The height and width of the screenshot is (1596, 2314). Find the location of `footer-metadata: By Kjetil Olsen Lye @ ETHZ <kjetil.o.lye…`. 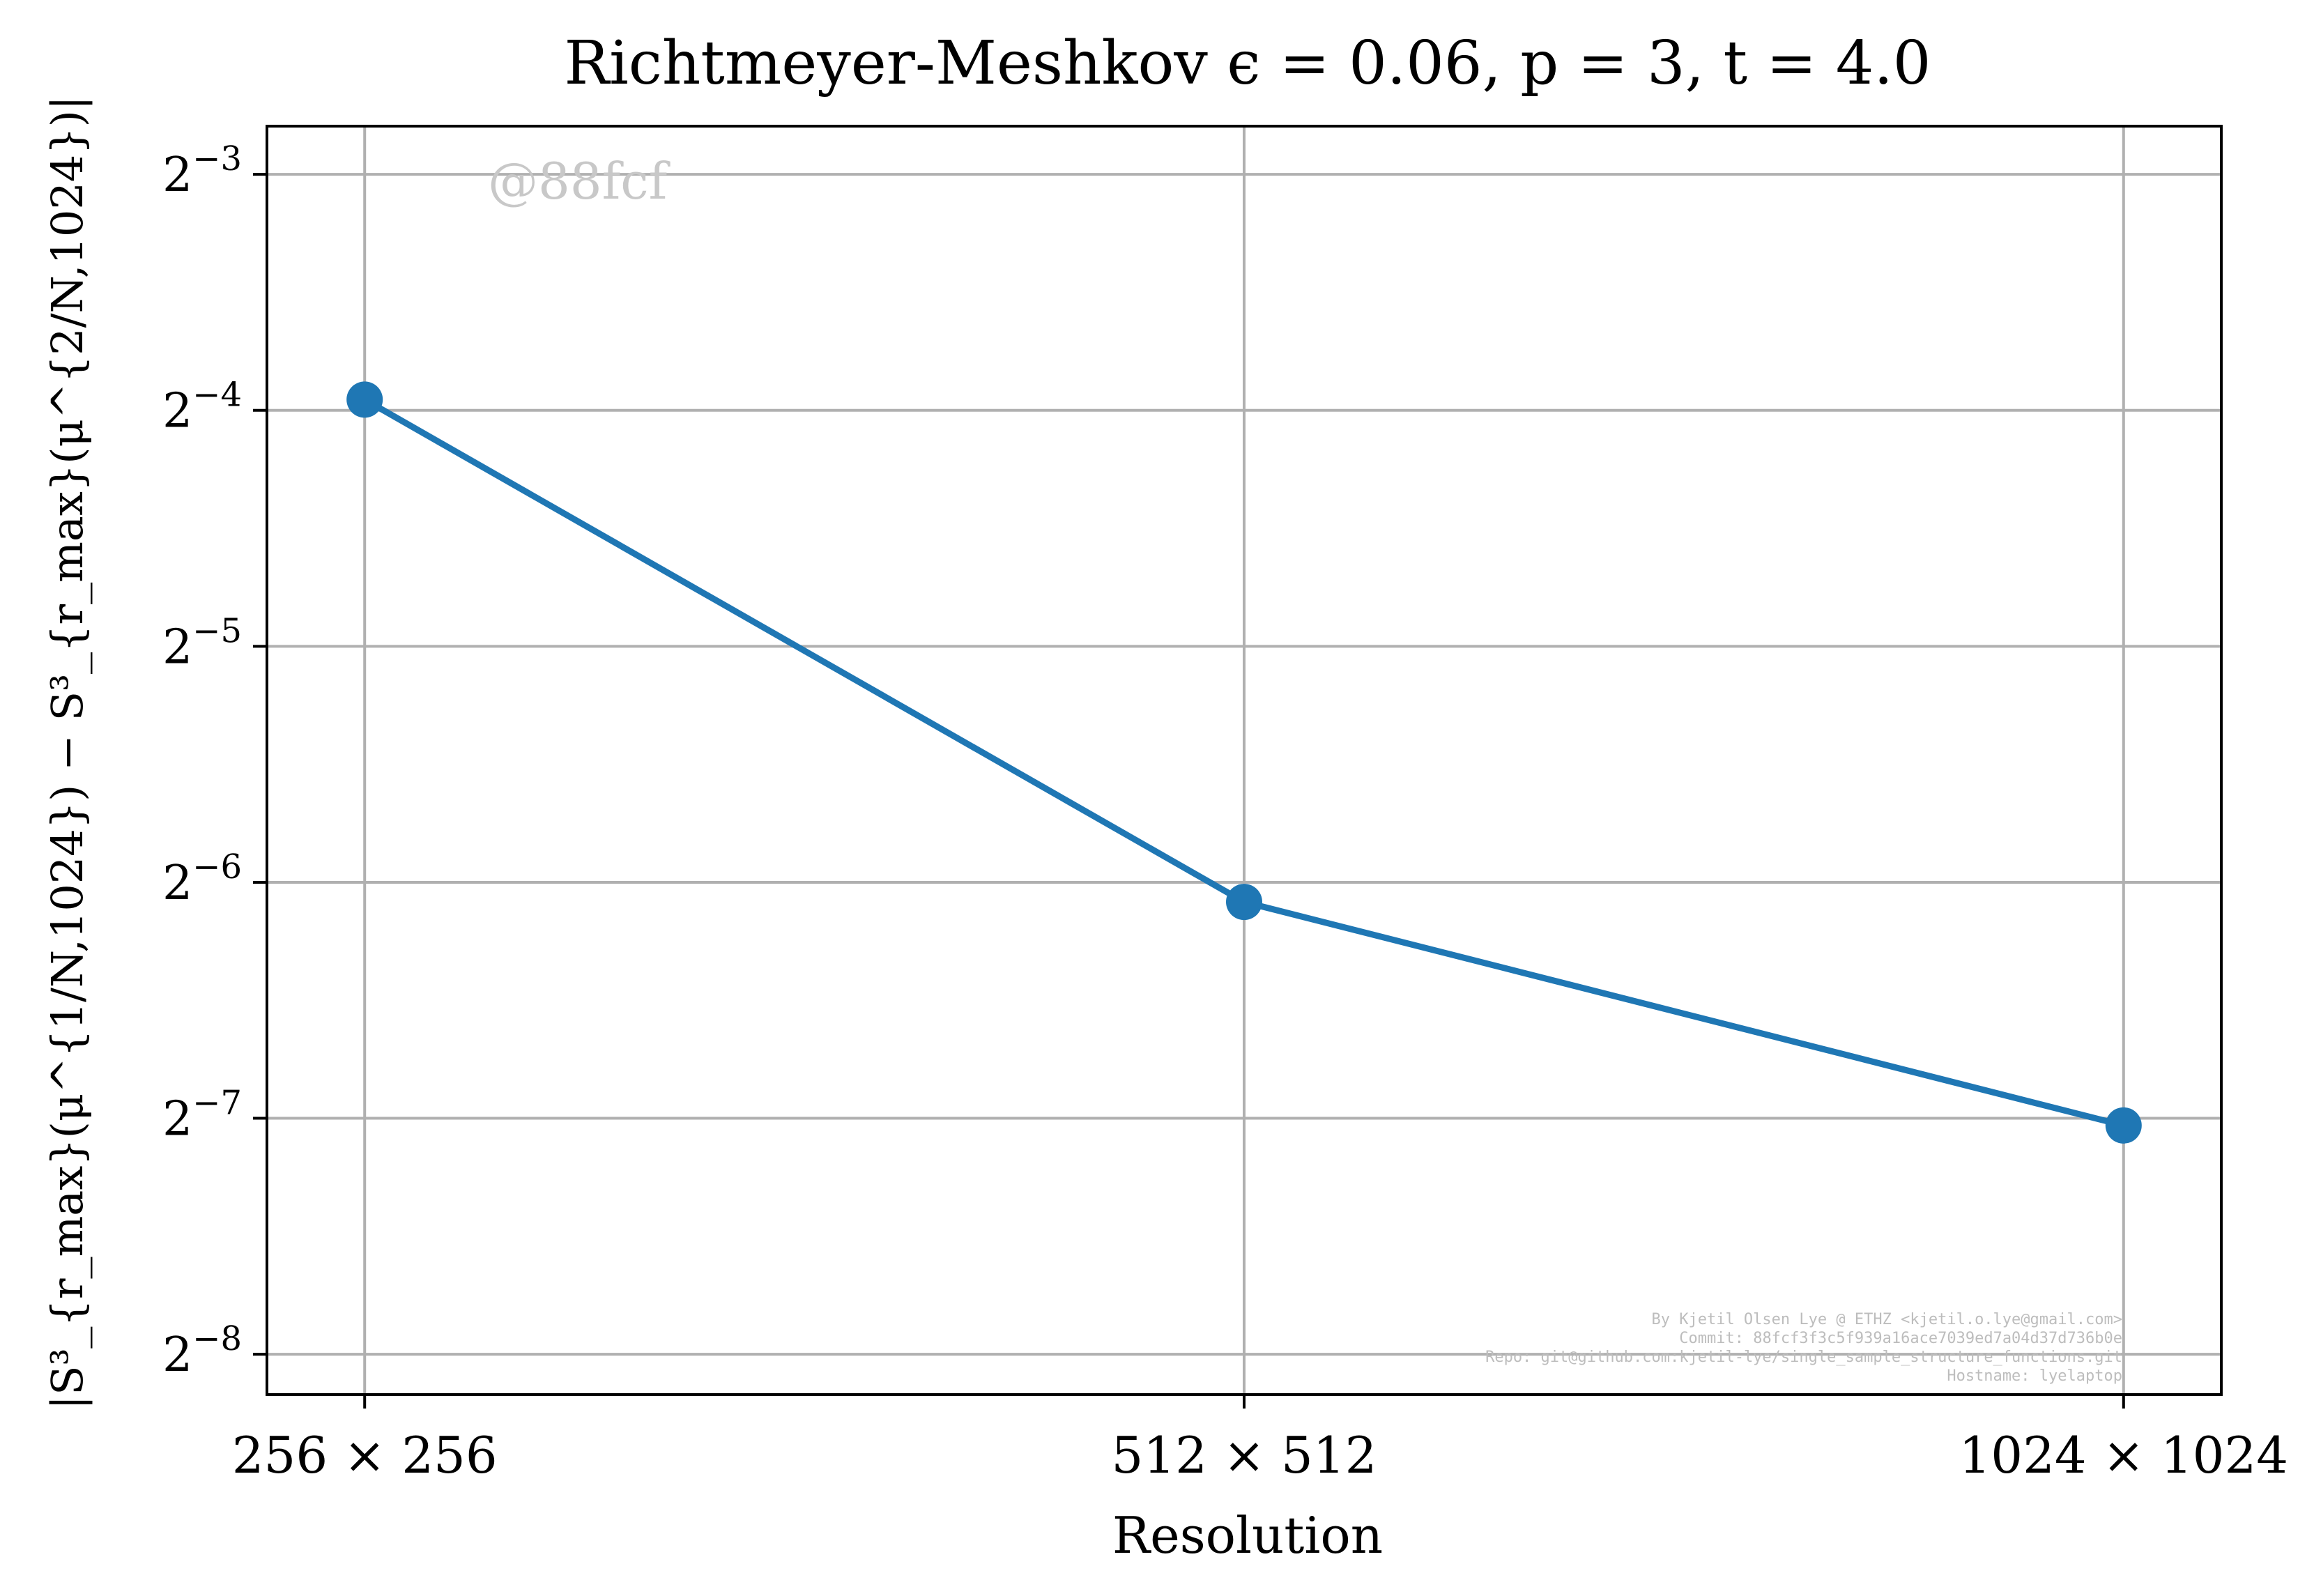

footer-metadata: By Kjetil Olsen Lye @ ETHZ <kjetil.o.lye… is located at coordinates (1803, 1348).